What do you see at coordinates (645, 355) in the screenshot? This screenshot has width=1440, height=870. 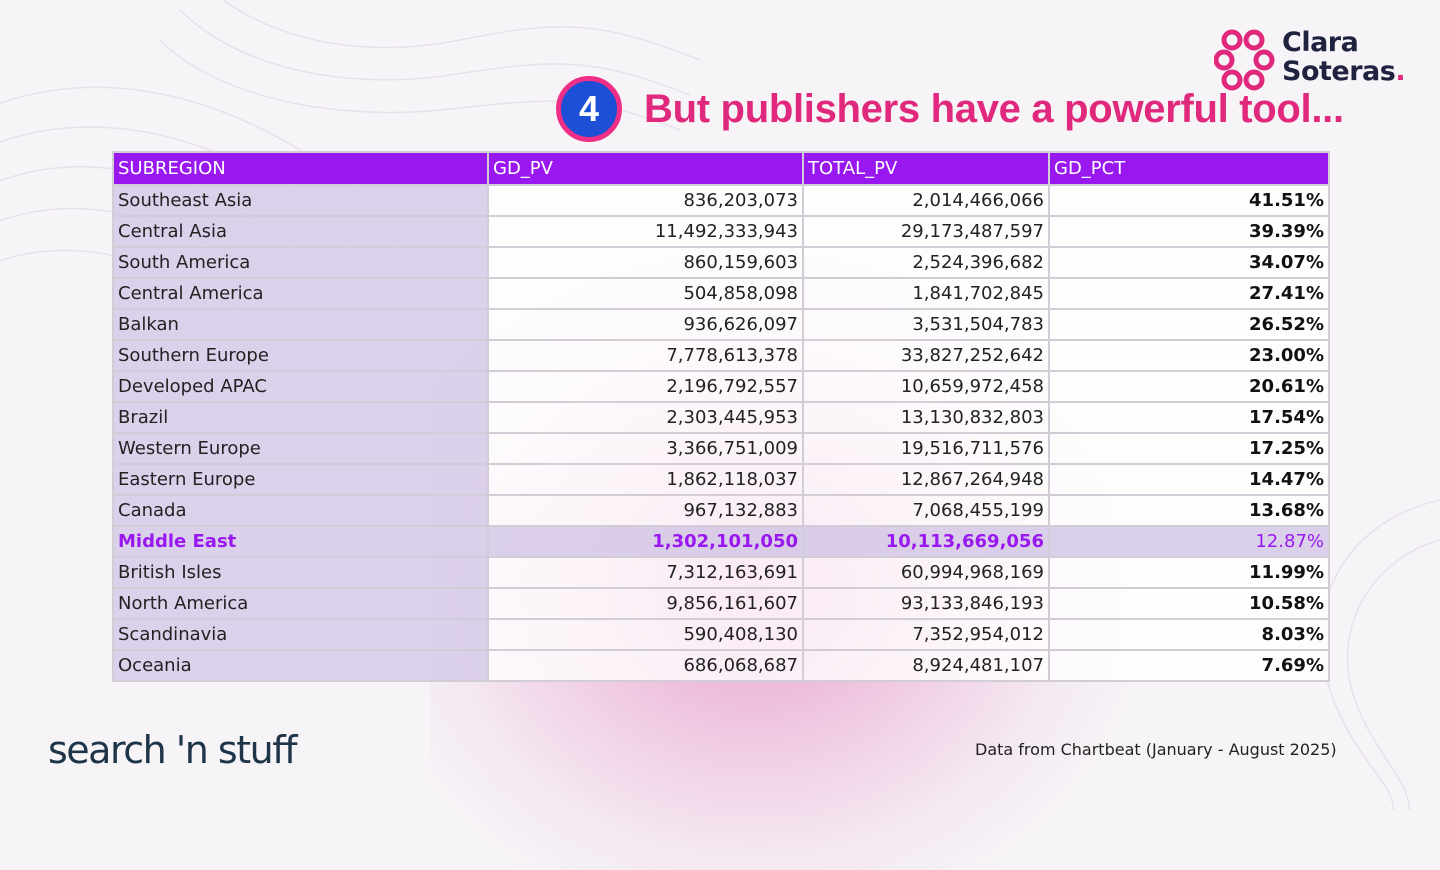 I see `cell-gd-pv: 7,778,613,378` at bounding box center [645, 355].